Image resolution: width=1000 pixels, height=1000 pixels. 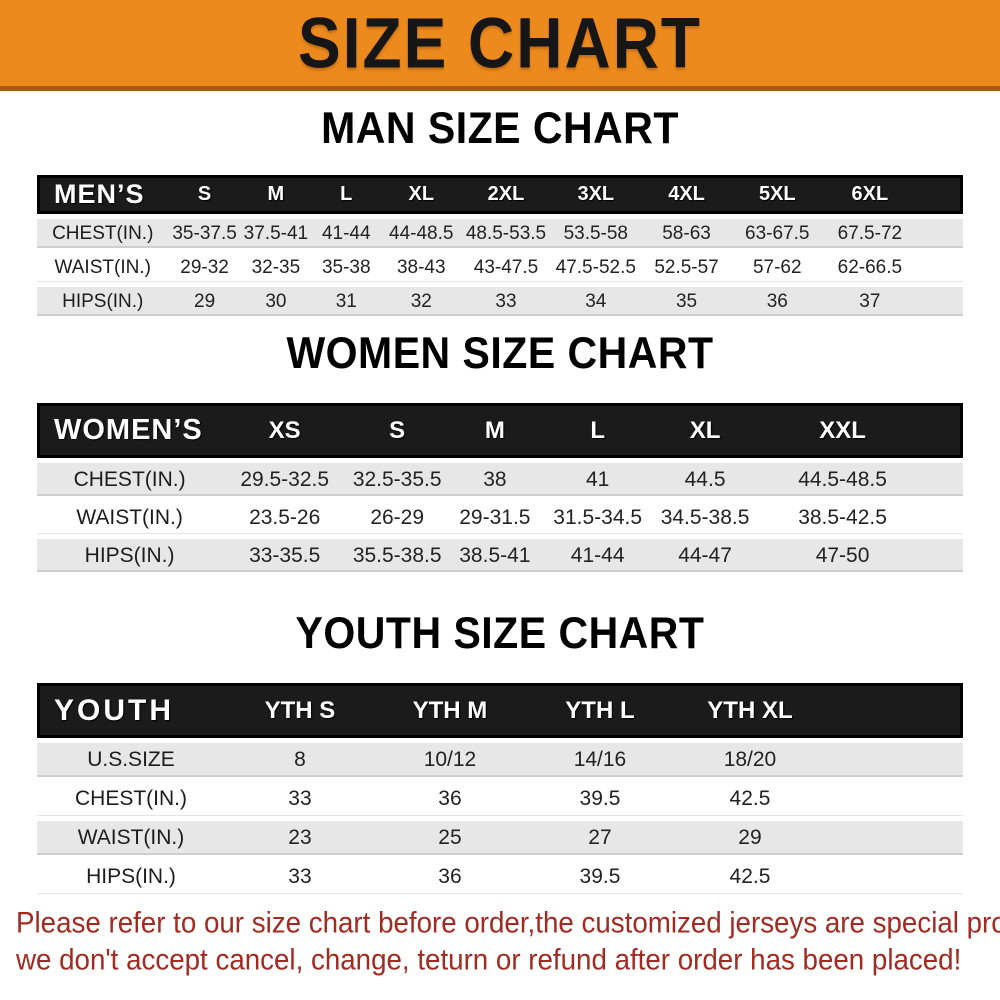 I want to click on table-row: CHEST(IN.) 33 36 39.5 42.5, so click(x=500, y=799).